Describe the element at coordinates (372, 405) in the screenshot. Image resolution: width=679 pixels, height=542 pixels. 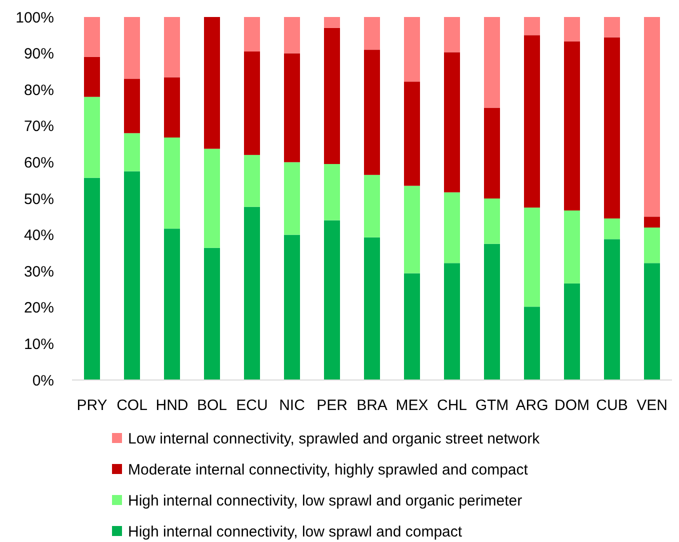
I see `x-tick-label: BRA` at that location.